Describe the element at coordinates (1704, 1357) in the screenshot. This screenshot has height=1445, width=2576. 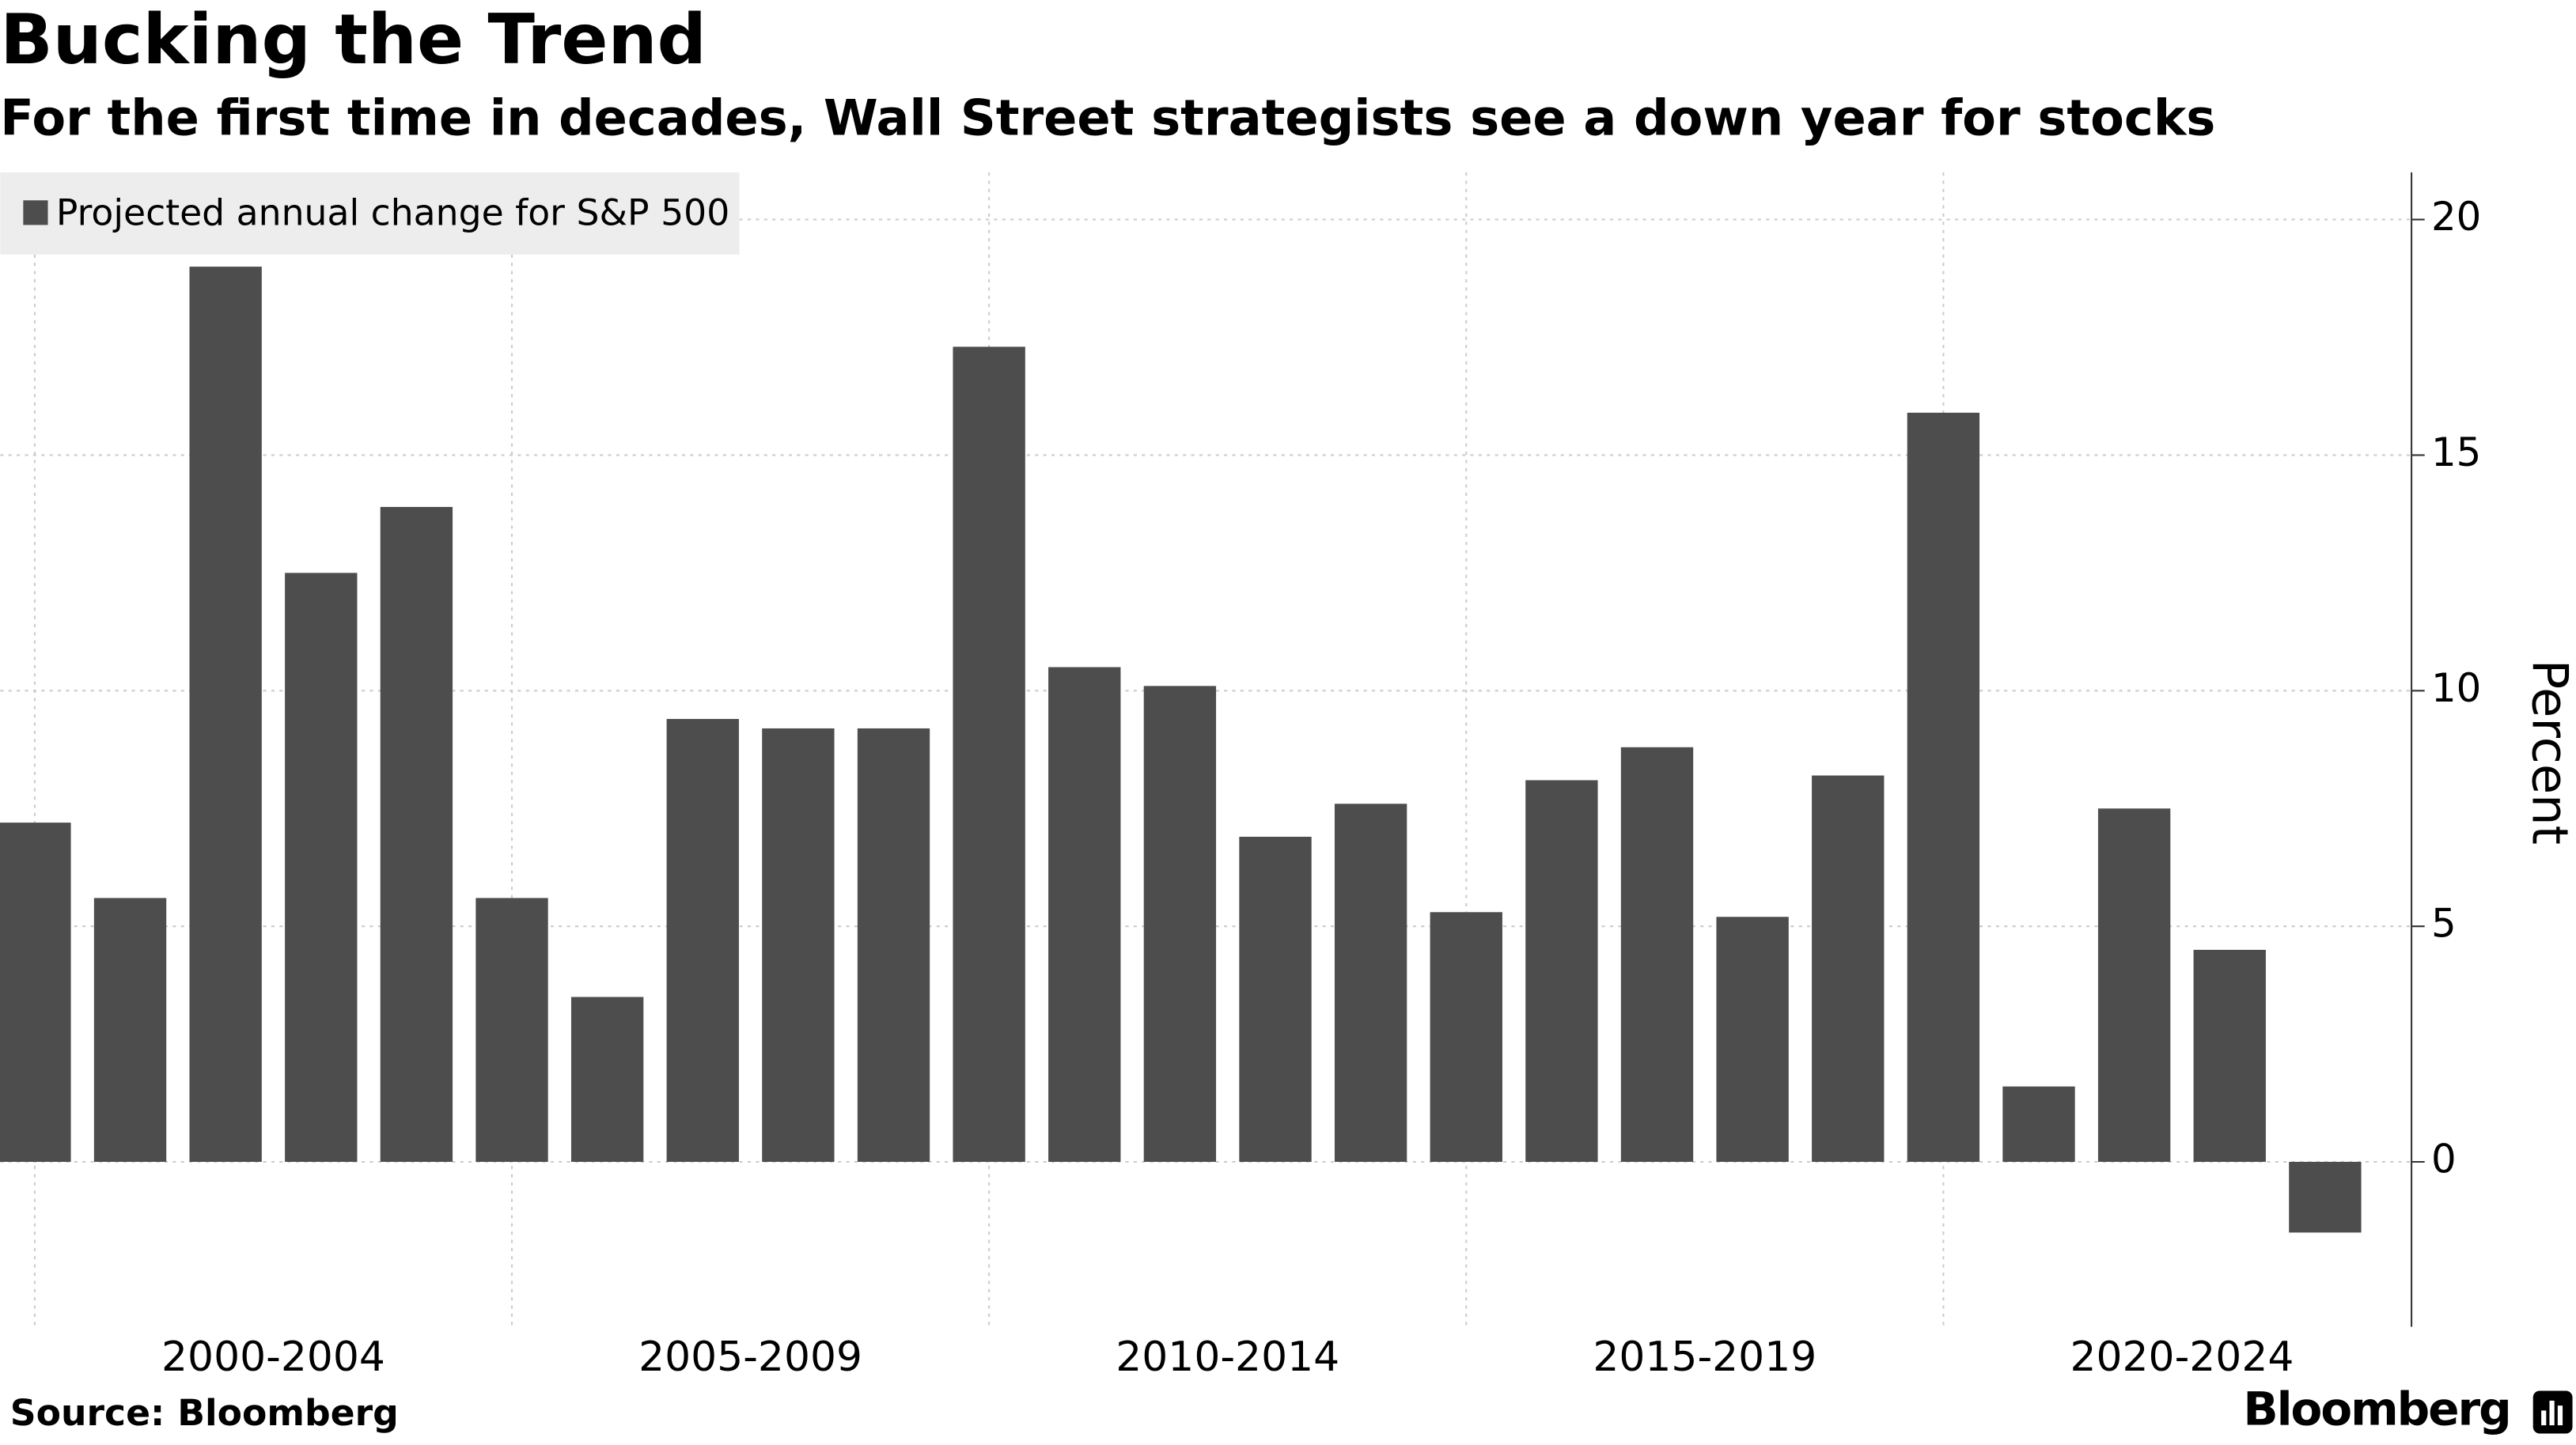
I see `x-group-label: 2015-2019` at that location.